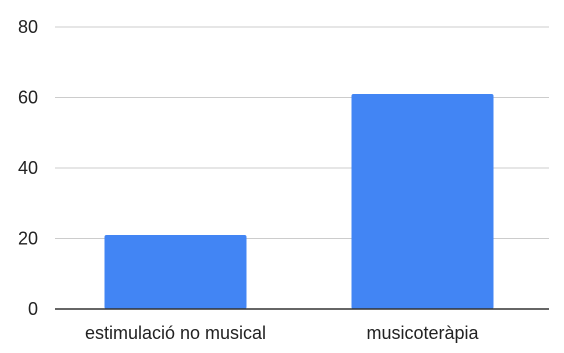  What do you see at coordinates (28, 98) in the screenshot?
I see `y-tick-label: 60` at bounding box center [28, 98].